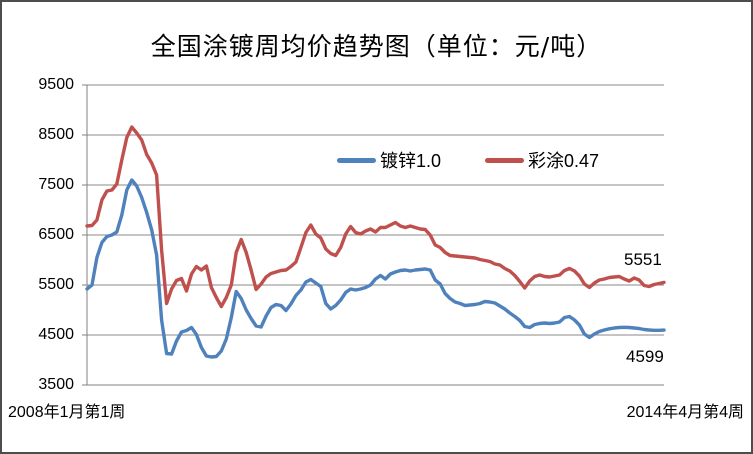  What do you see at coordinates (685, 412) in the screenshot?
I see `x-axis-end-label: 2014年4月第4周` at bounding box center [685, 412].